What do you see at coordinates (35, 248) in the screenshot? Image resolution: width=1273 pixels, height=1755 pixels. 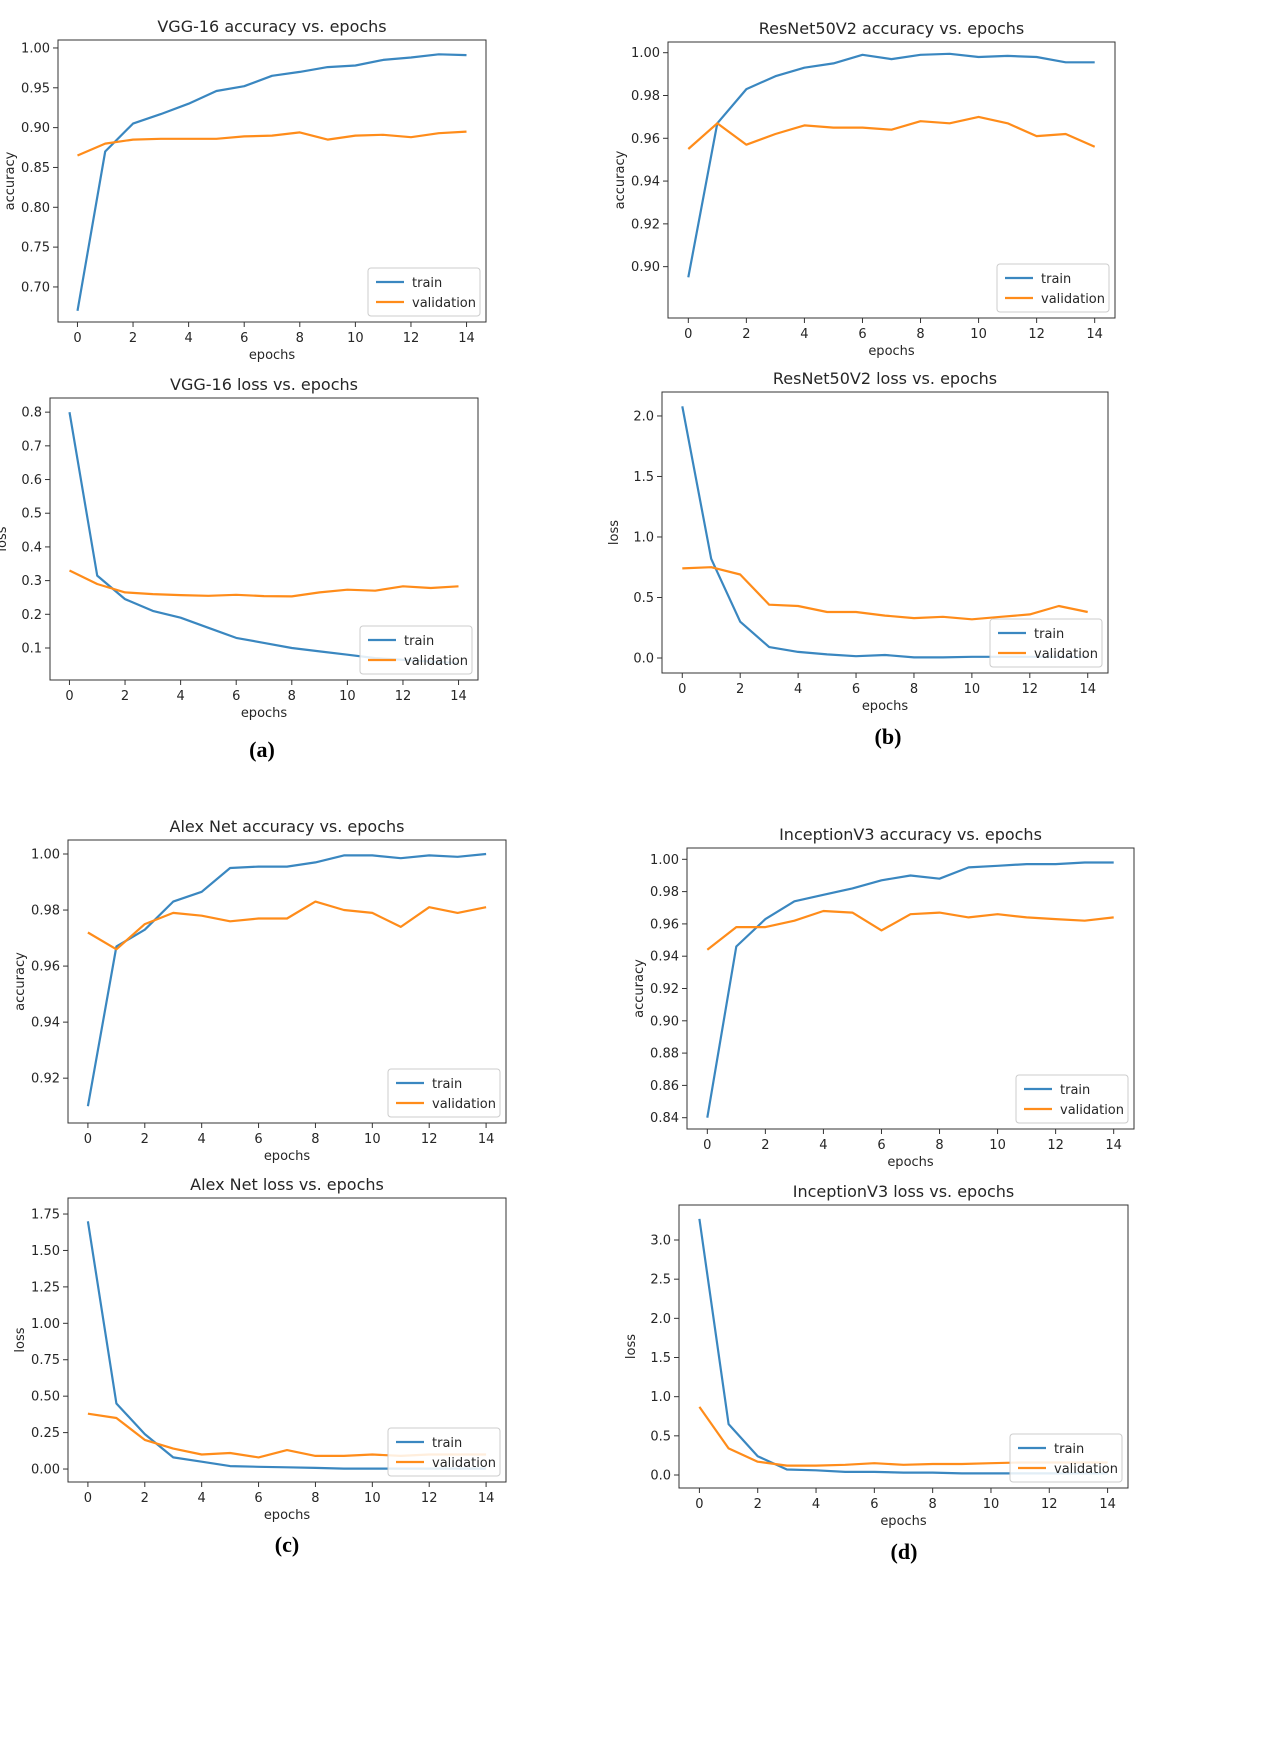 I see `y-tick-label: 0.75` at bounding box center [35, 248].